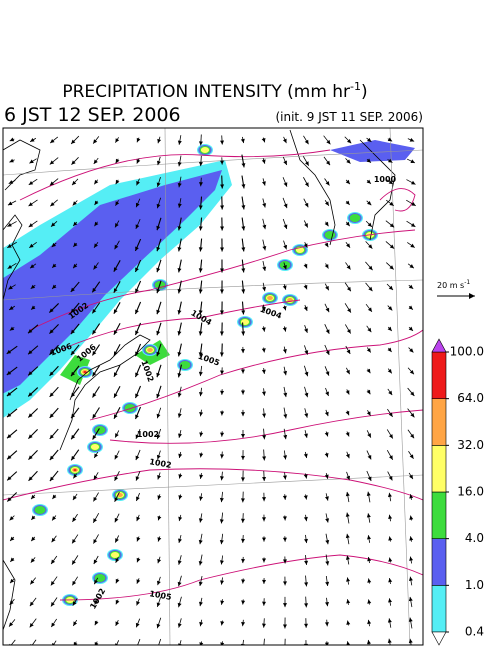  I want to click on colorbar: 0.4 1.0 4.0 16.0 32.0 64.0 100.0, so click(457, 492).